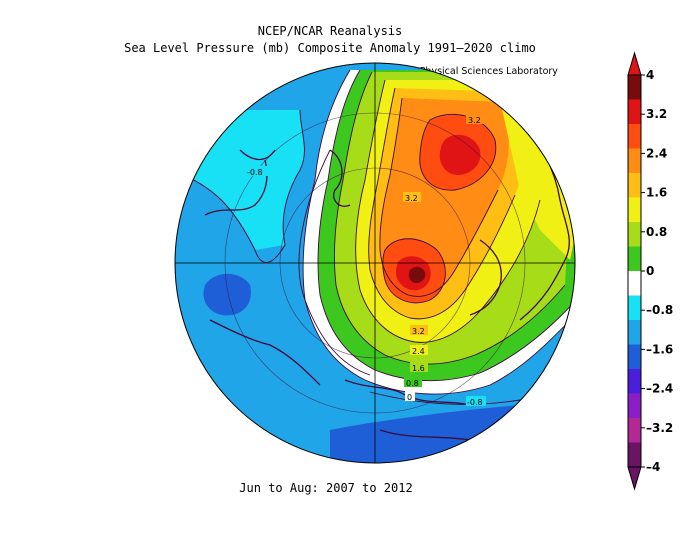 The image size is (700, 542). I want to click on colorbar-tick-label: 0, so click(650, 271).